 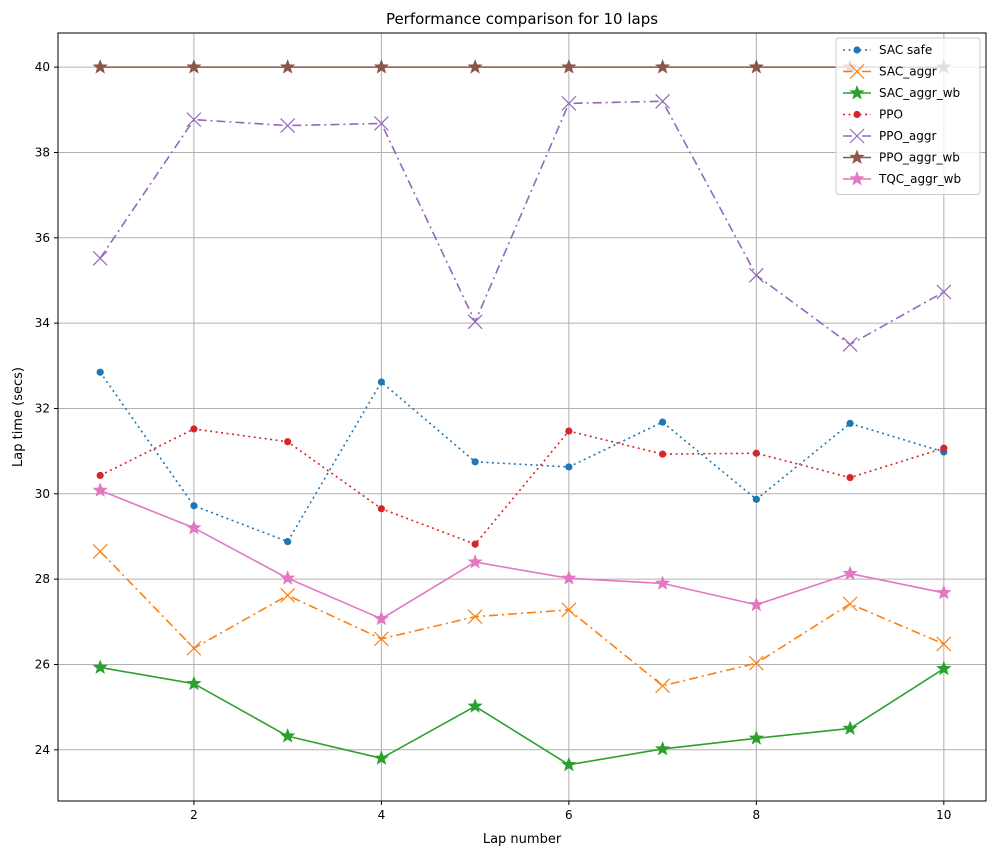 What do you see at coordinates (522, 19) in the screenshot?
I see `chart-title: Performance comparison for 10 laps` at bounding box center [522, 19].